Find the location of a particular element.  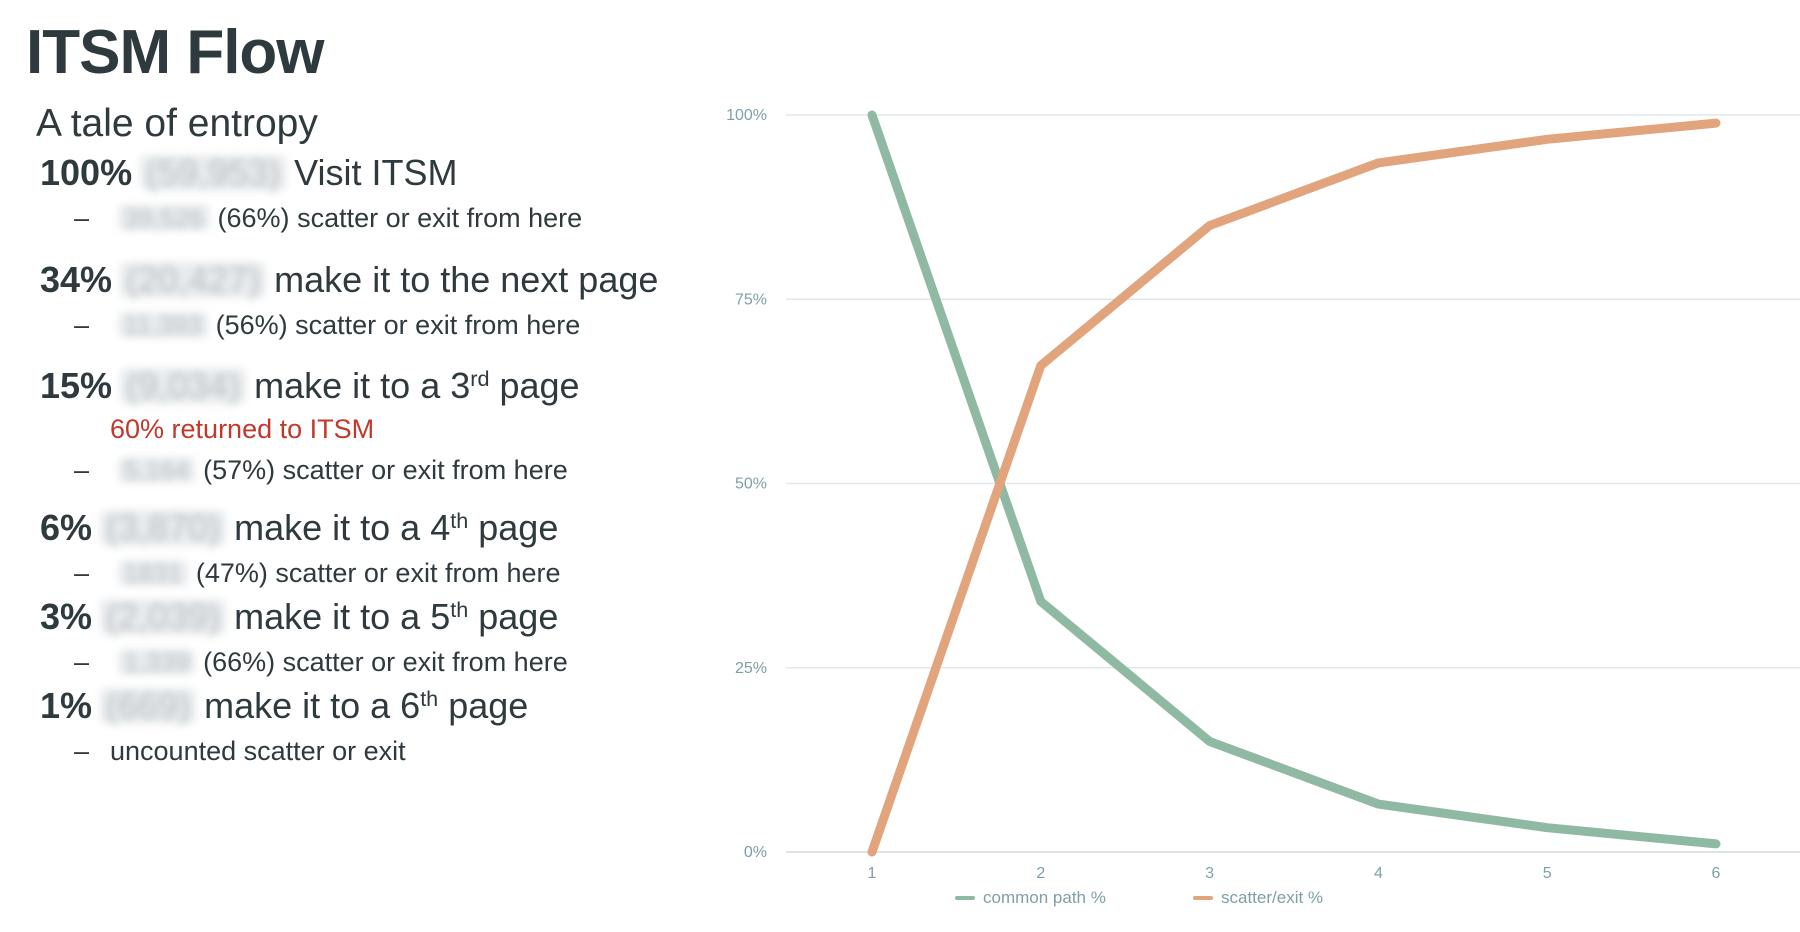

stage-headline: 1%(669)make it to a 6th page is located at coordinates (284, 706).